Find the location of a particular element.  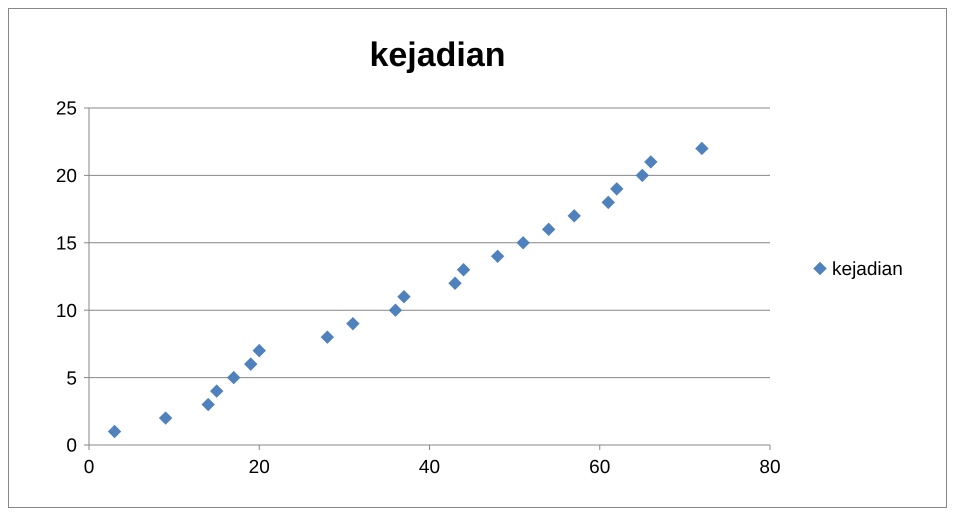

x-tick-label: 0 is located at coordinates (89, 467).